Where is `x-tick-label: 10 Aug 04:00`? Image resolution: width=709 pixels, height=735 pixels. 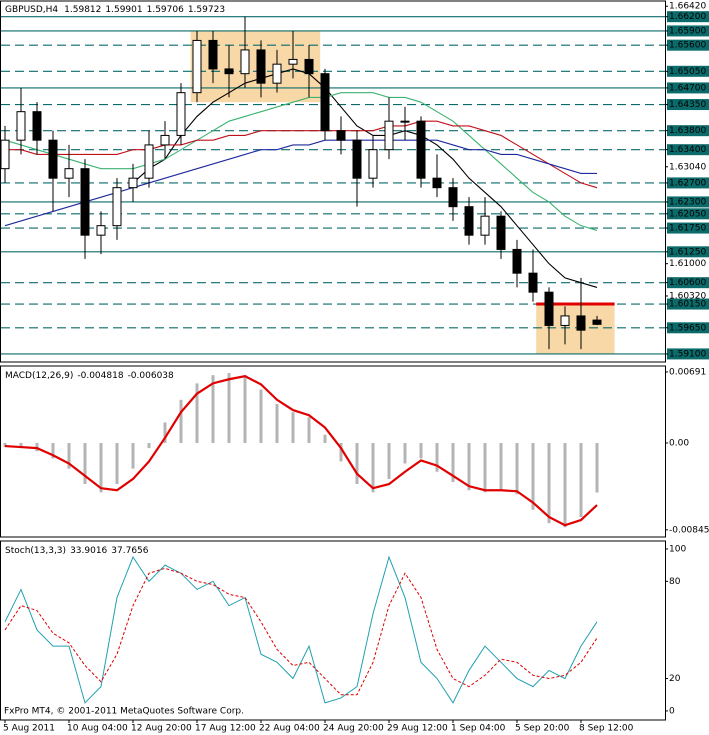
x-tick-label: 10 Aug 04:00 is located at coordinates (97, 729).